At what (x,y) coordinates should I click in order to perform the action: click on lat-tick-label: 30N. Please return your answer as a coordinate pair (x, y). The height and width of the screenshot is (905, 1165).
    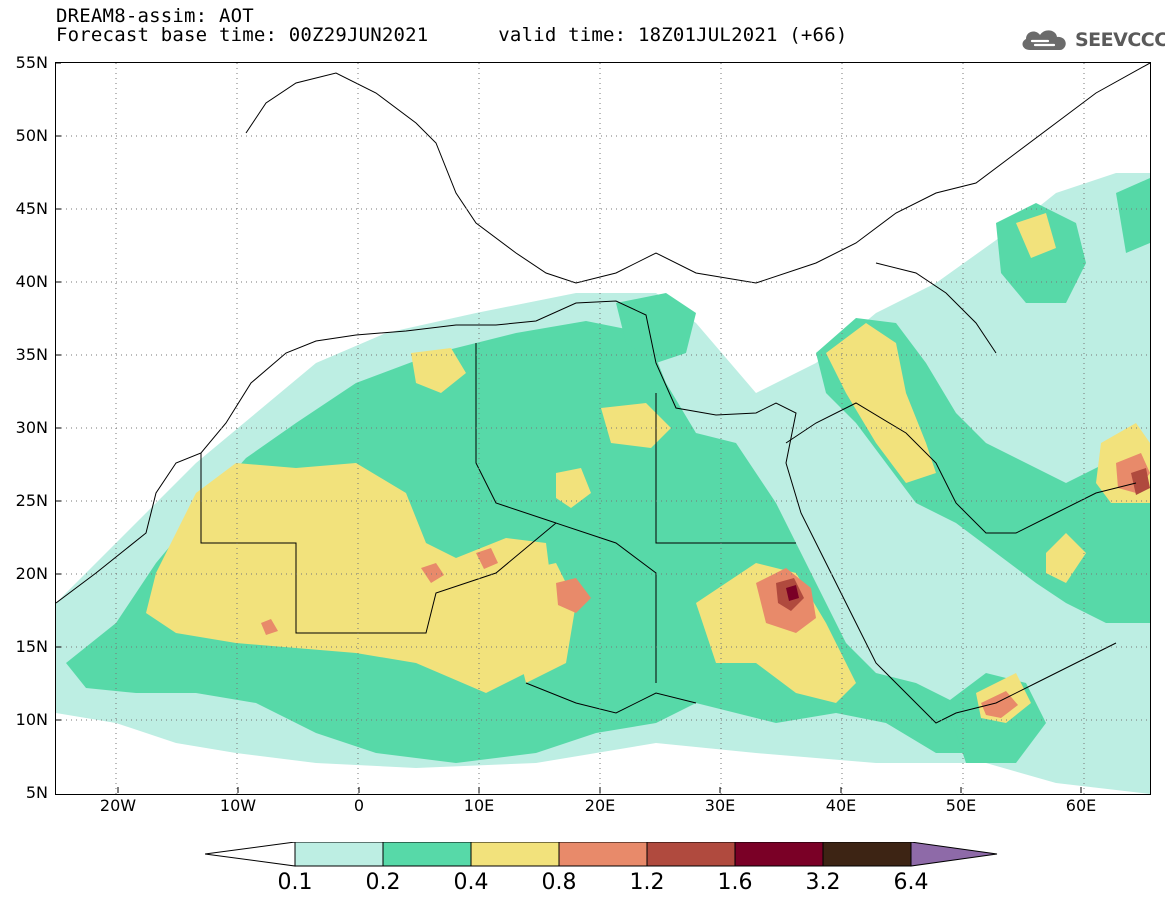
    Looking at the image, I should click on (31, 427).